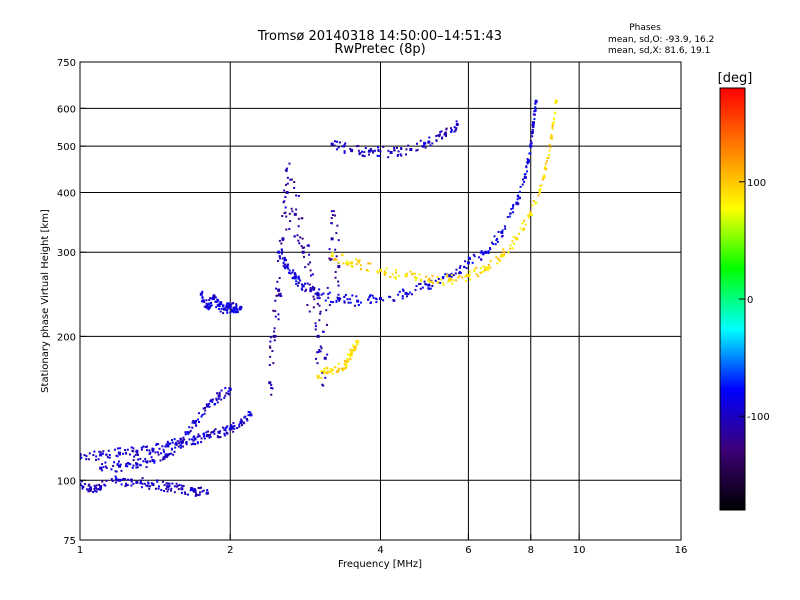 Image resolution: width=800 pixels, height=600 pixels. I want to click on chart-title: Tromsø 20140318 14:50:00–14:51:43, so click(379, 36).